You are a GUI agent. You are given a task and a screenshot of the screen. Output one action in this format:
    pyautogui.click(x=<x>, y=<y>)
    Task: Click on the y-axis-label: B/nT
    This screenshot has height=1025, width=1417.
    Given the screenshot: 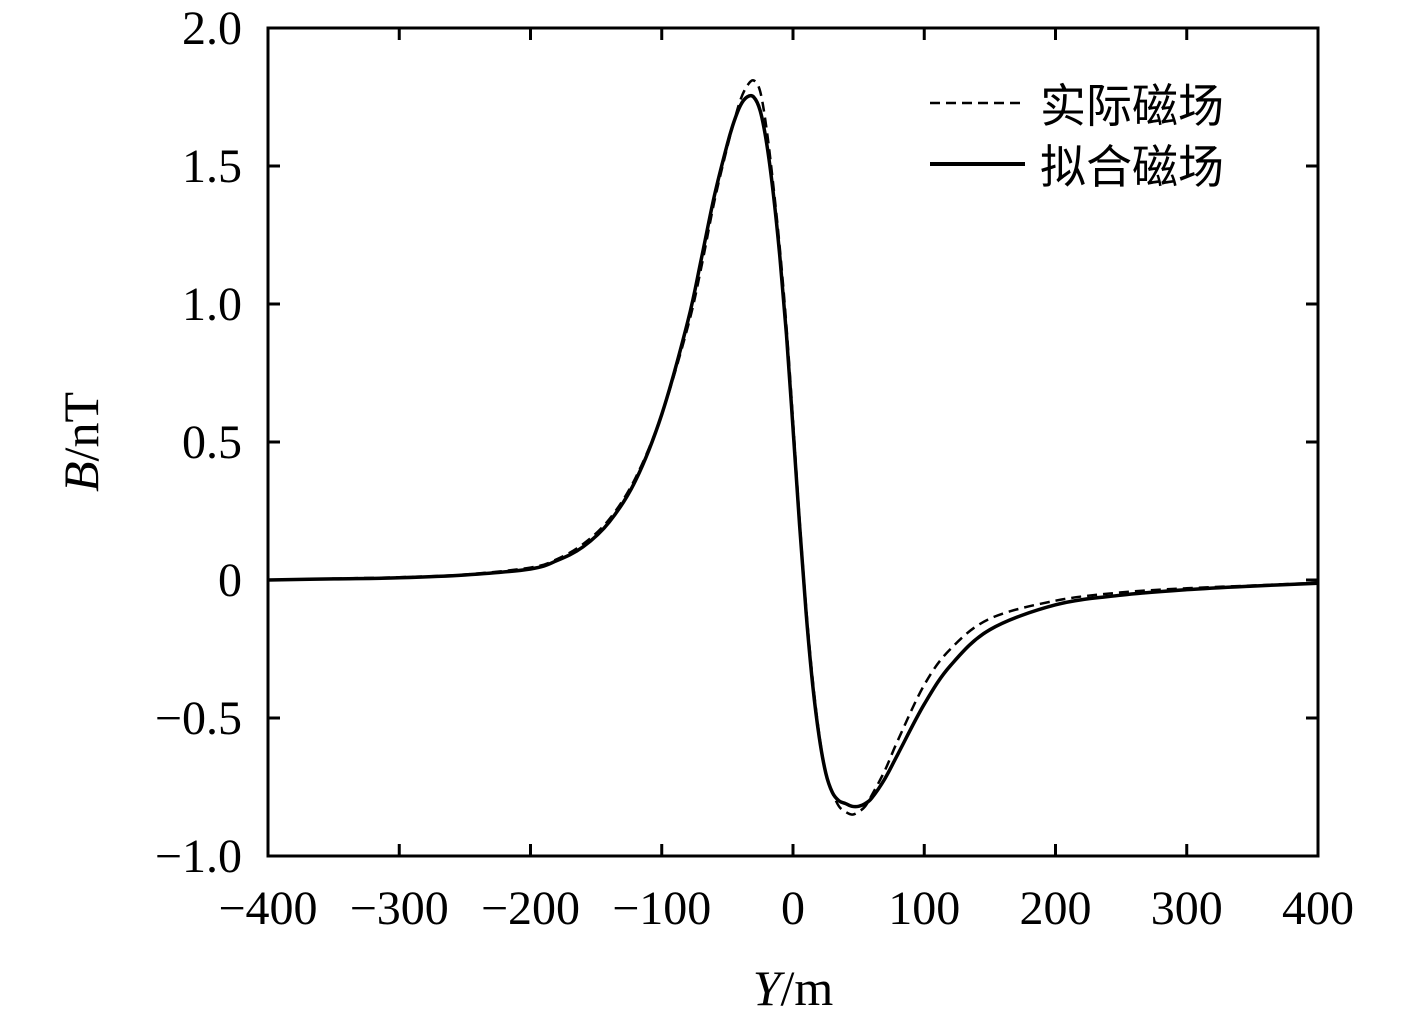 What is the action you would take?
    pyautogui.click(x=81, y=442)
    